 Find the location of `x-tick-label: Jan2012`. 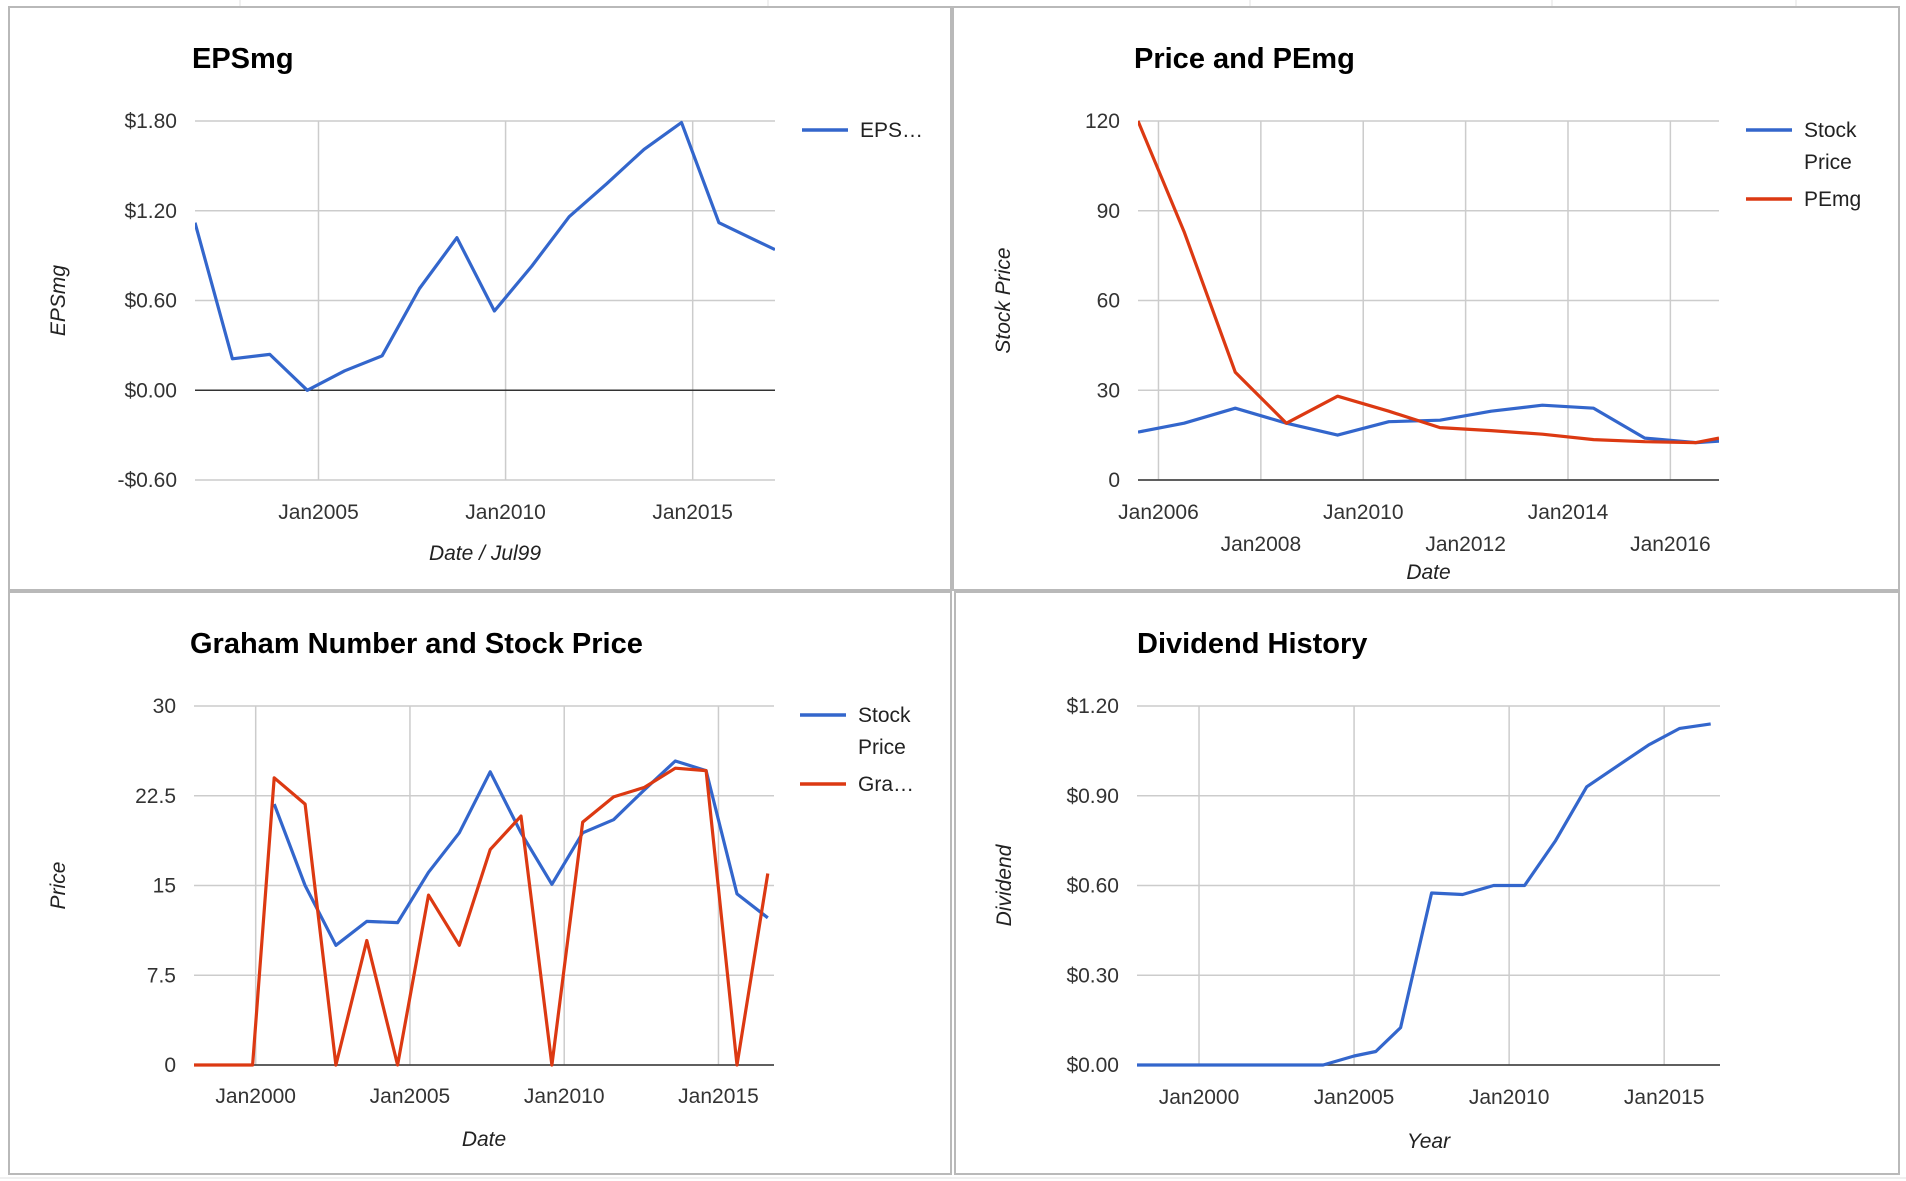

x-tick-label: Jan2012 is located at coordinates (1465, 544).